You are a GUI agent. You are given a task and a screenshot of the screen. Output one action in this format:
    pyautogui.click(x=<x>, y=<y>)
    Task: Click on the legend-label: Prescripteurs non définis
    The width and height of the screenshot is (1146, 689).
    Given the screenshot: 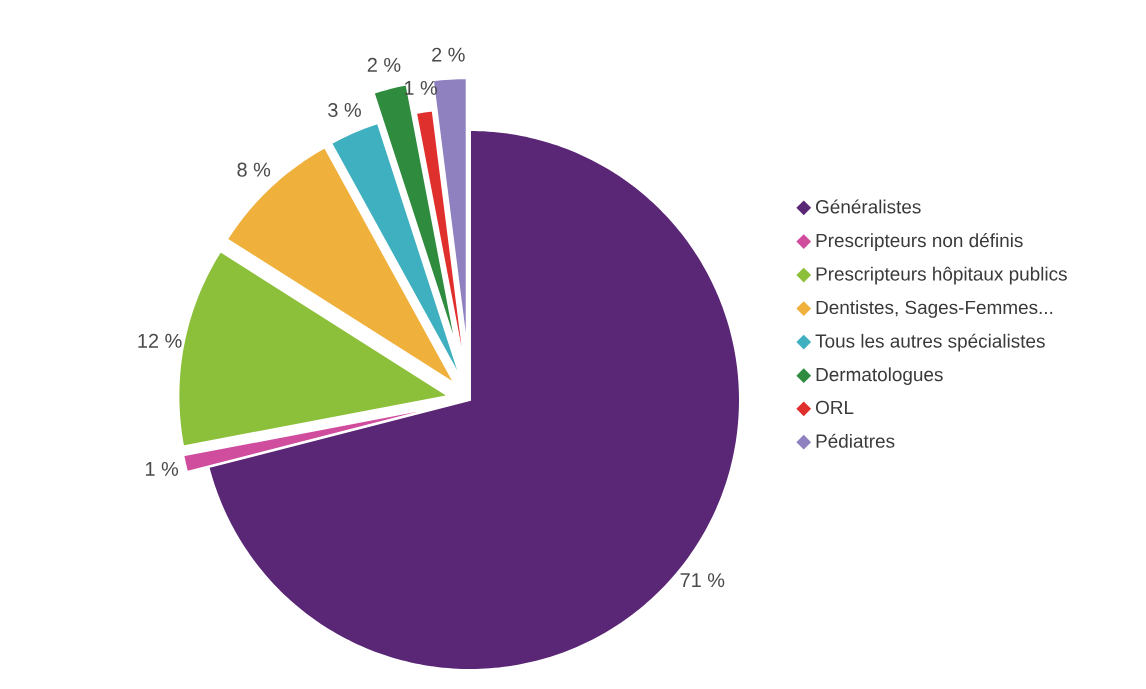 What is the action you would take?
    pyautogui.click(x=919, y=242)
    